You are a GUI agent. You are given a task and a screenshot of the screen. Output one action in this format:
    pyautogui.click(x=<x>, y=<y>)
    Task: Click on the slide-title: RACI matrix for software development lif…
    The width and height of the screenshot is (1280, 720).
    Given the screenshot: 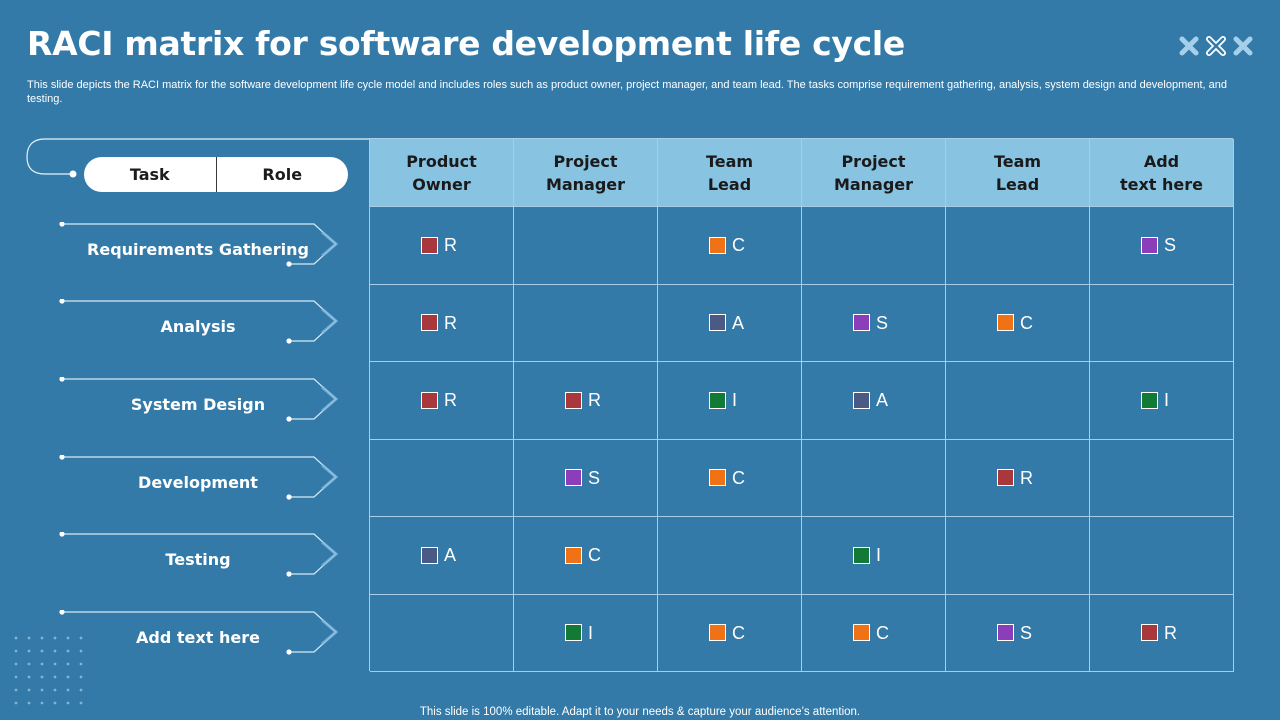 What is the action you would take?
    pyautogui.click(x=466, y=43)
    